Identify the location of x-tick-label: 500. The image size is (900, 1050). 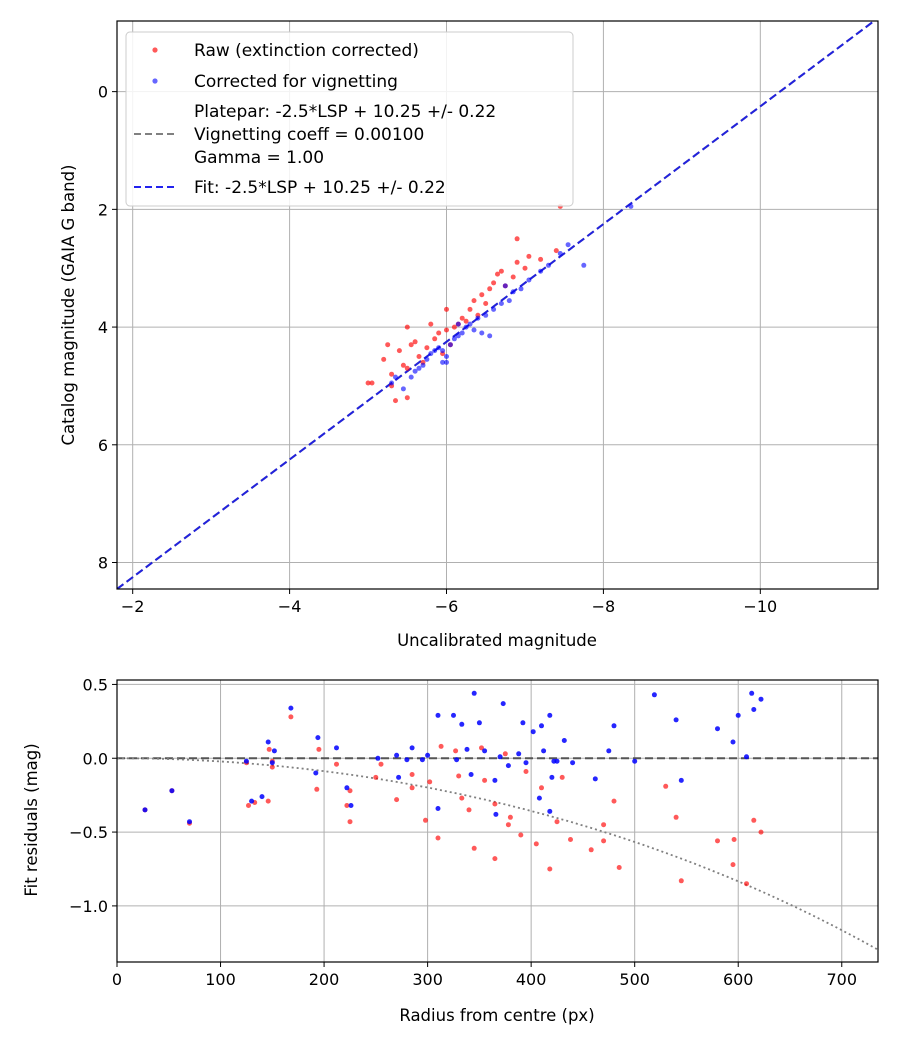
(634, 979).